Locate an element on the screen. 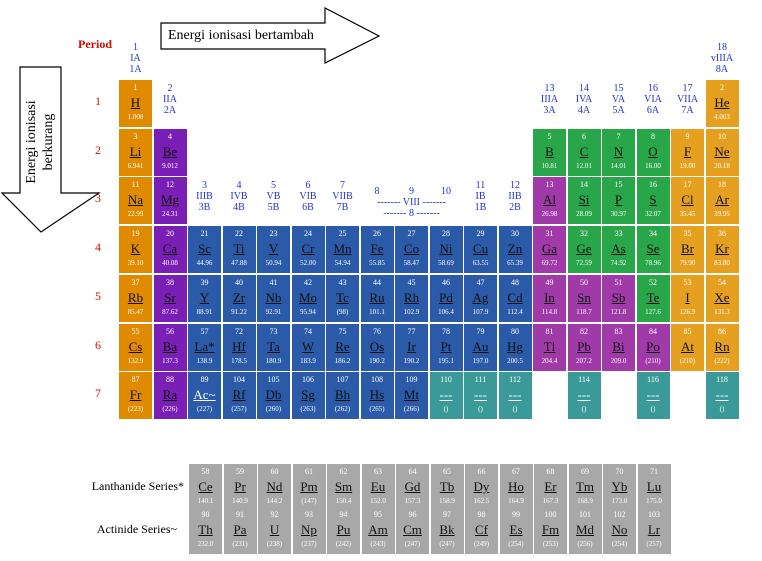 Image resolution: width=762 pixels, height=561 pixels. atomic-number: 72 is located at coordinates (239, 331).